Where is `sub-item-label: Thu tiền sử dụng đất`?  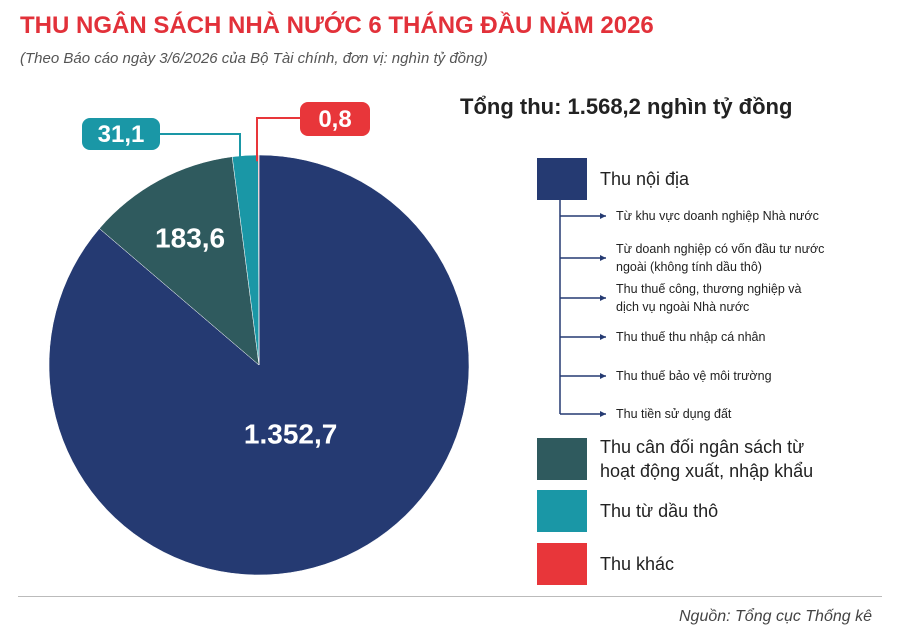 sub-item-label: Thu tiền sử dụng đất is located at coordinates (674, 414).